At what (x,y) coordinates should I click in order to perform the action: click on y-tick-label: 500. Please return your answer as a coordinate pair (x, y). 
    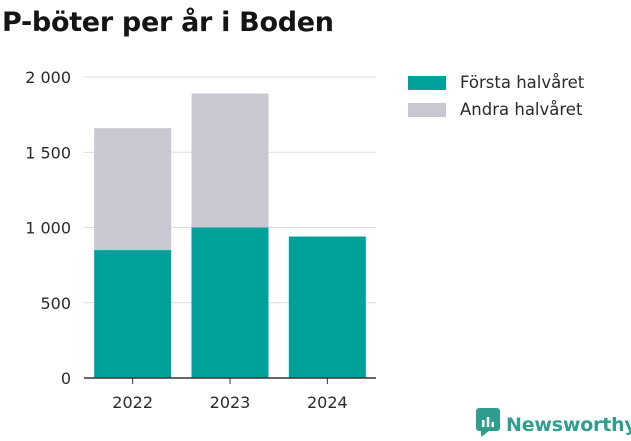
    Looking at the image, I should click on (55, 303).